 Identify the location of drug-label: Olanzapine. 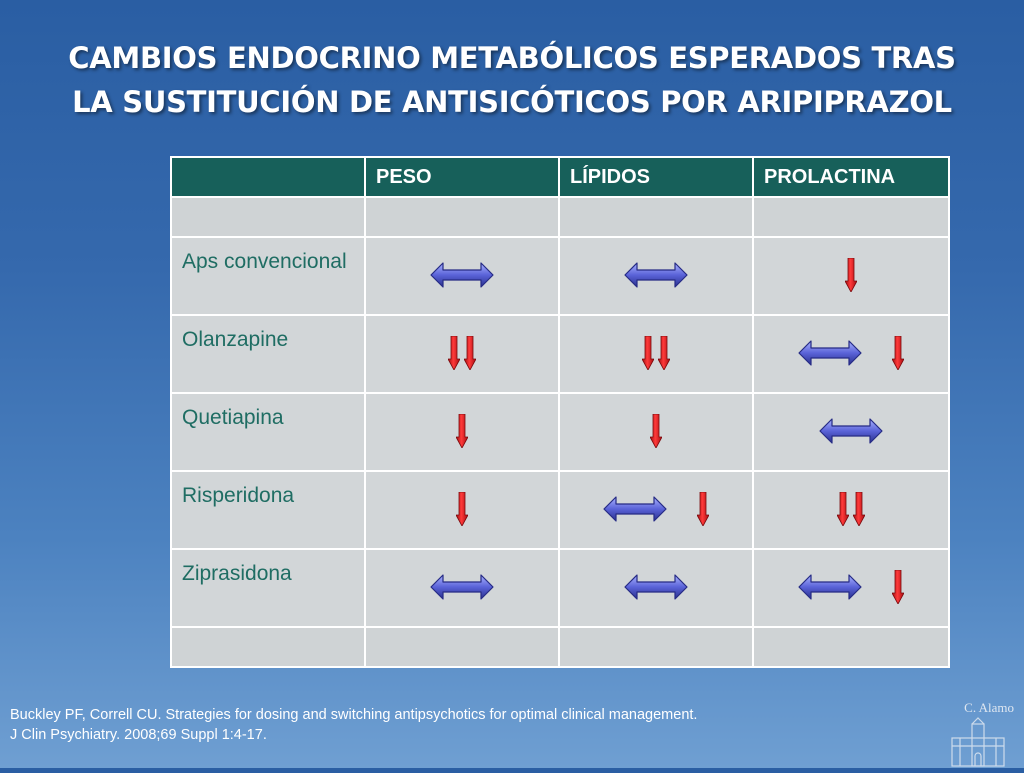
(268, 354).